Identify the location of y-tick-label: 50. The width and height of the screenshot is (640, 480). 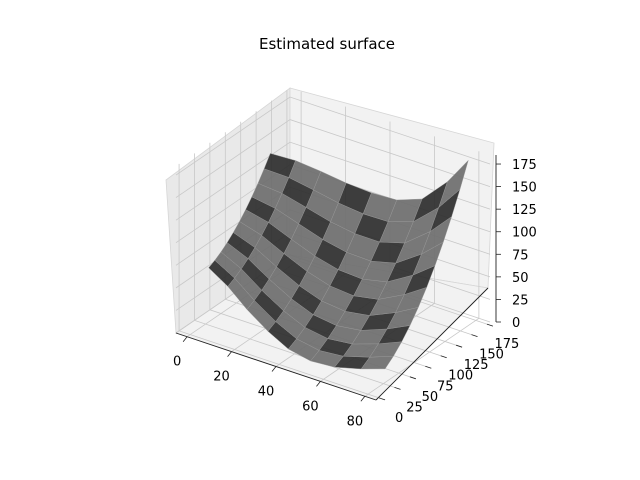
(430, 397).